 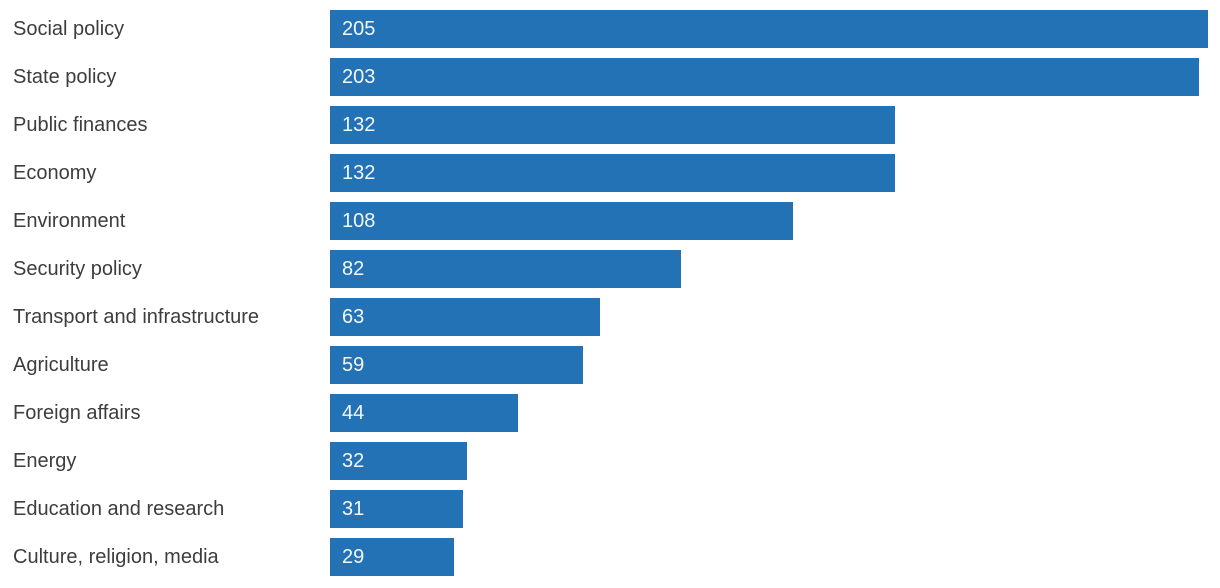 What do you see at coordinates (136, 317) in the screenshot?
I see `category-label: Transport and infrastructure` at bounding box center [136, 317].